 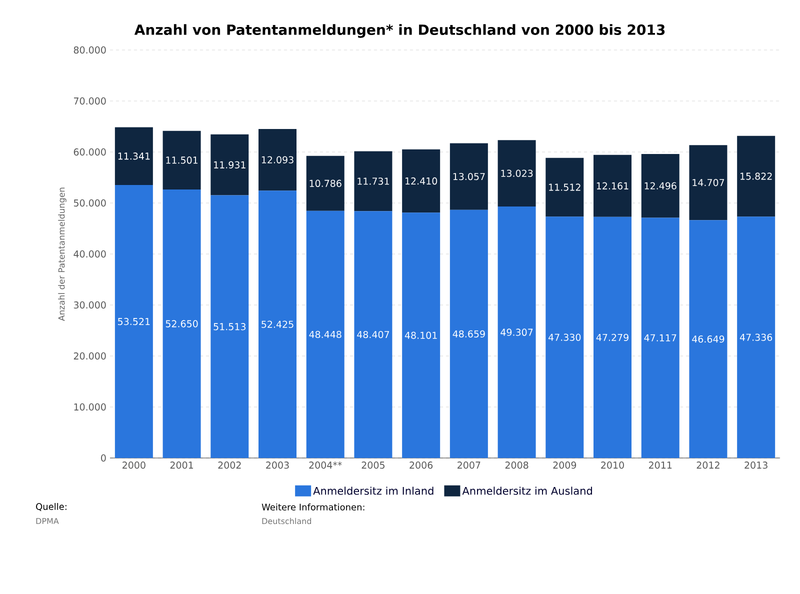 I want to click on x-tick-label: 2008, so click(x=516, y=465).